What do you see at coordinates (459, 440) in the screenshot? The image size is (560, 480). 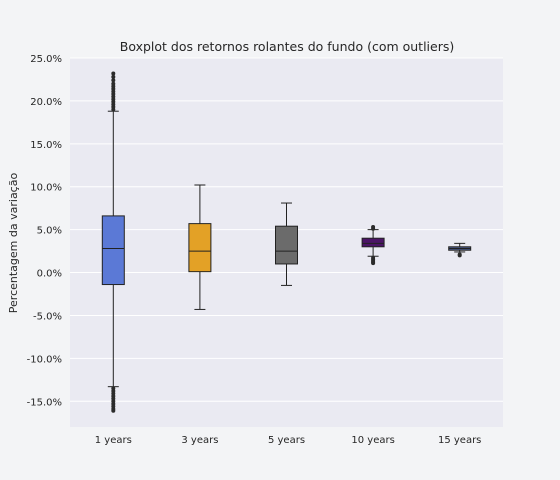 I see `x-tick-label: 15 years` at bounding box center [459, 440].